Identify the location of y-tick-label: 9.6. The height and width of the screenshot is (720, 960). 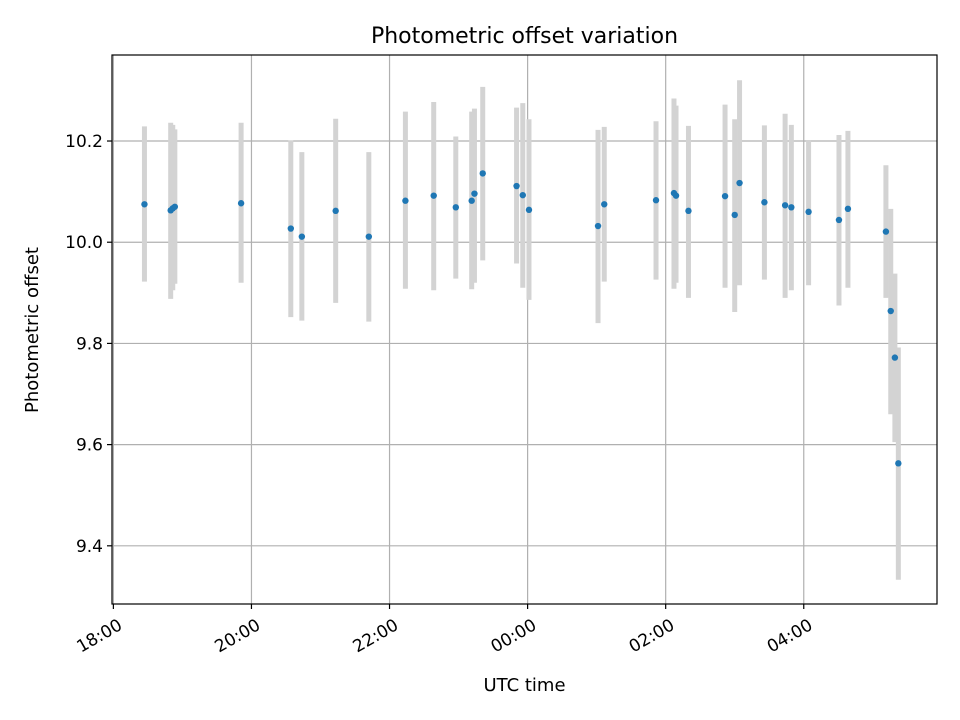
(89, 446).